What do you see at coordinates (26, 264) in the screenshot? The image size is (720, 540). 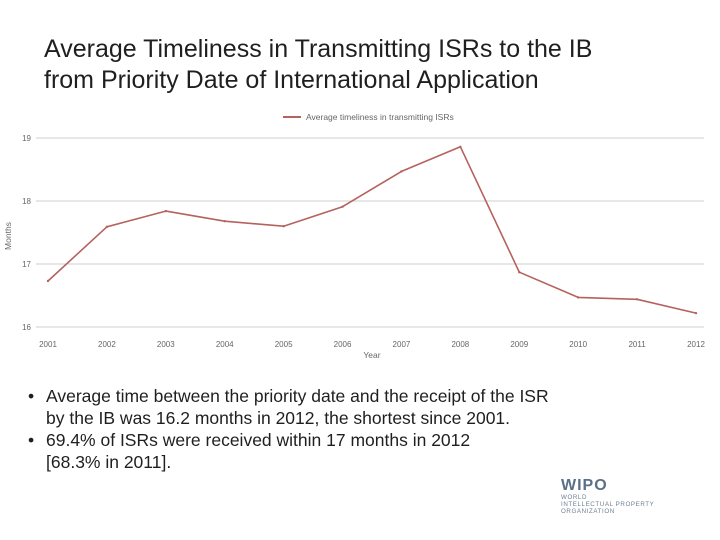 I see `y-tick-label: 17` at bounding box center [26, 264].